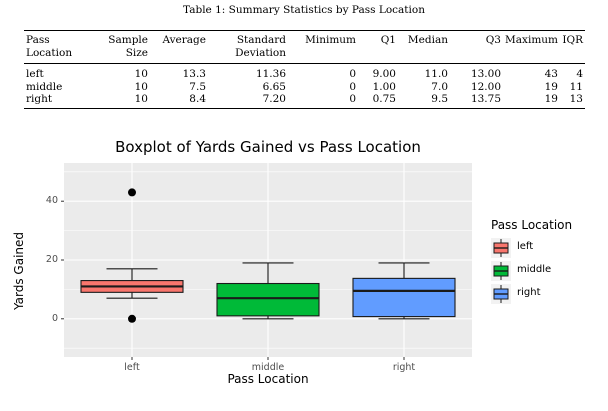 The height and width of the screenshot is (411, 608). I want to click on header-text: Pass, so click(38, 40).